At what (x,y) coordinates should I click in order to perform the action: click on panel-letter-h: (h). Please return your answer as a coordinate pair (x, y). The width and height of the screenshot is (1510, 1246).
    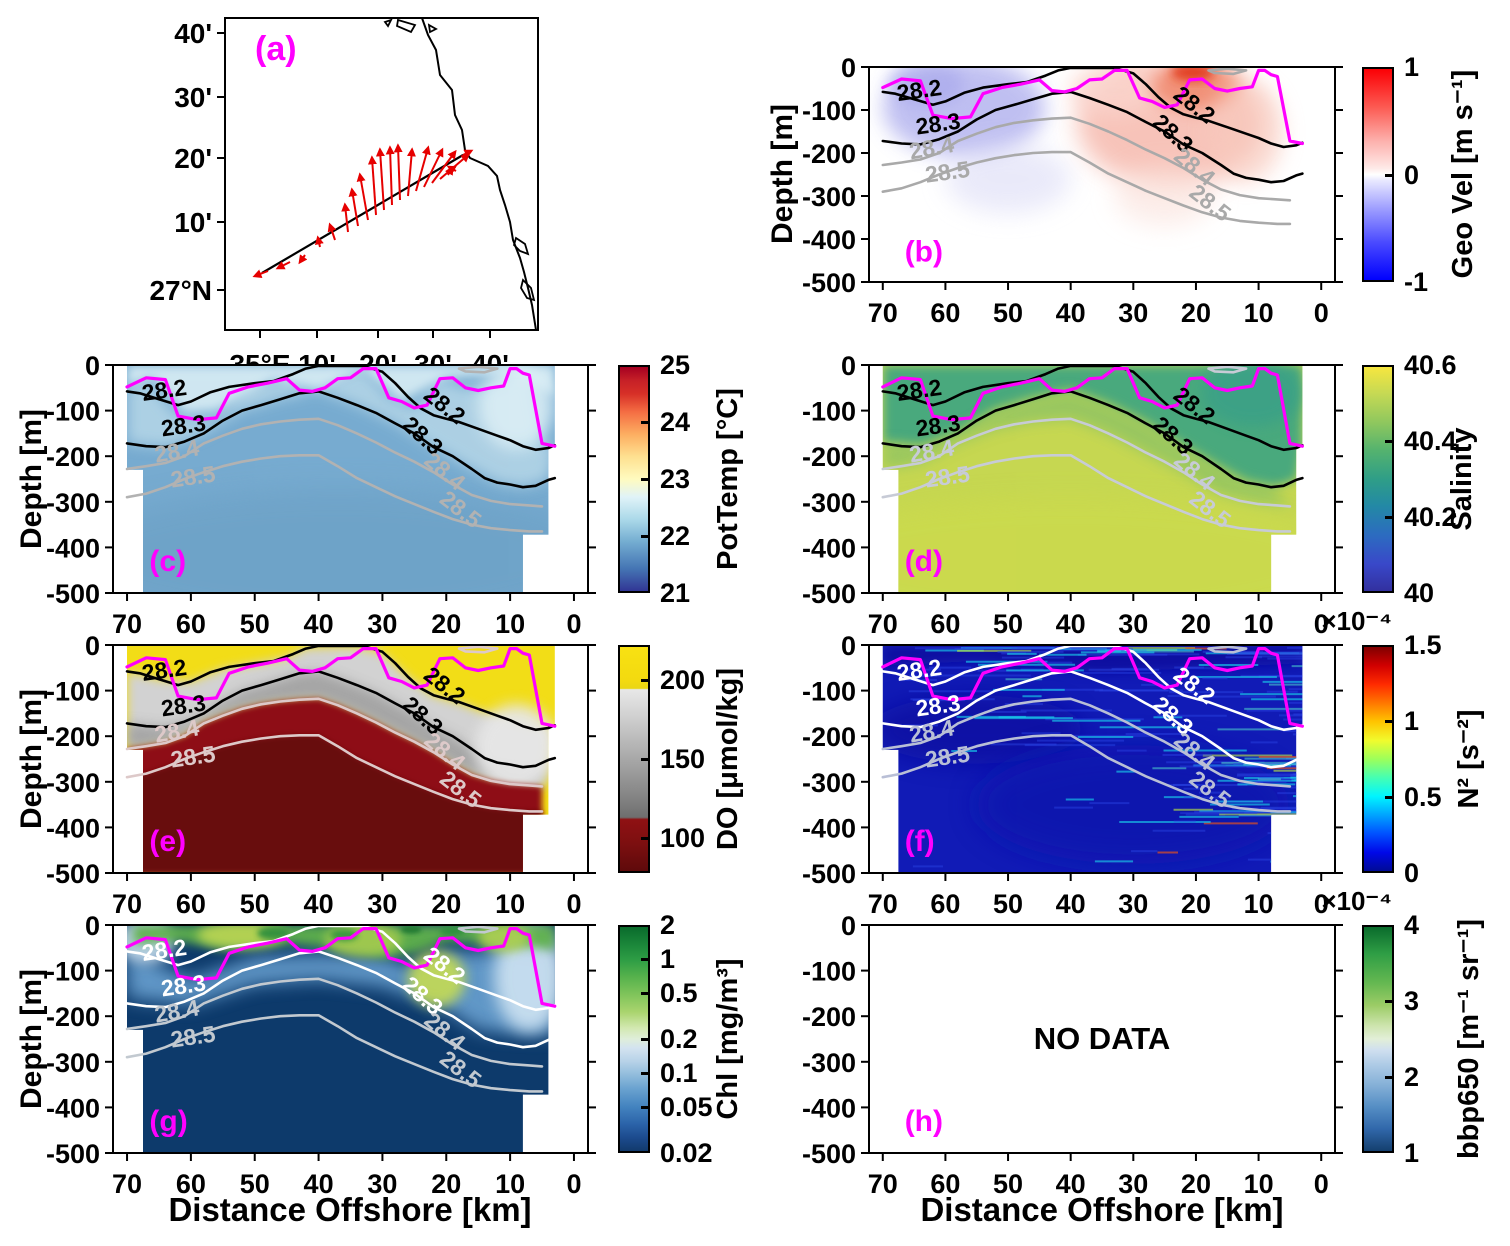
    Looking at the image, I should click on (924, 1121).